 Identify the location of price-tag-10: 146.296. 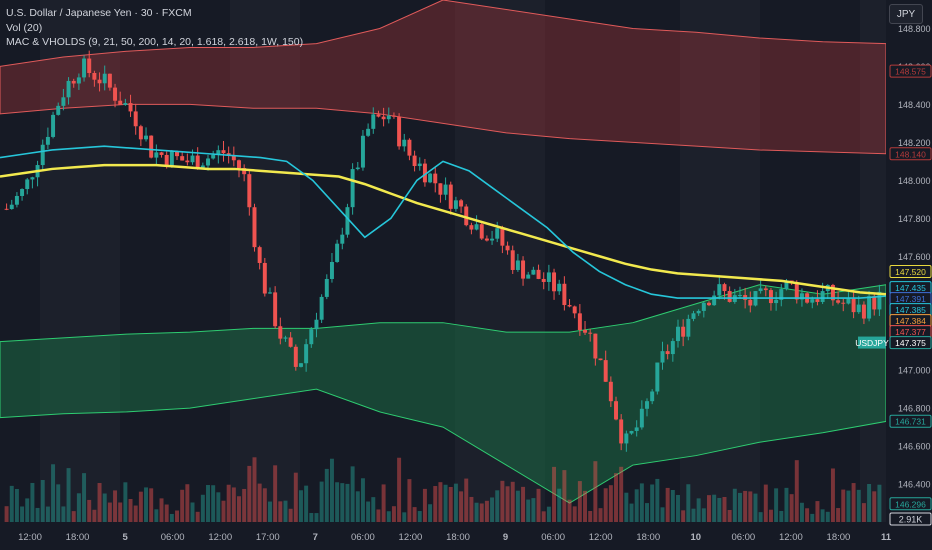
(910, 504).